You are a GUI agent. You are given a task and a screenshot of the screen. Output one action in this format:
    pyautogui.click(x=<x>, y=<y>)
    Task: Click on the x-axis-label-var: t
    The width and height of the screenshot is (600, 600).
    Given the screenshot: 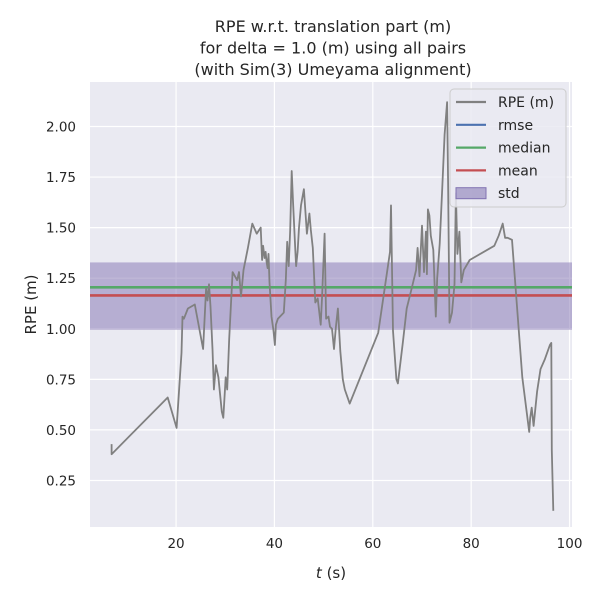 What is the action you would take?
    pyautogui.click(x=319, y=573)
    